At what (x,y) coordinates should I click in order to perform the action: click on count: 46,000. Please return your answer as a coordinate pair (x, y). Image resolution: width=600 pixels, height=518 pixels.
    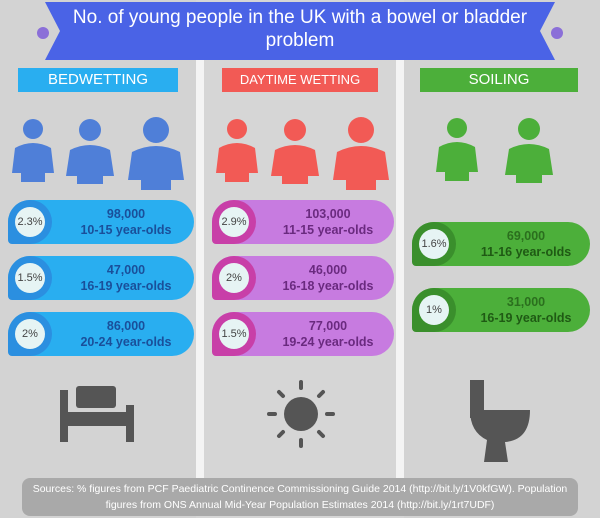
    Looking at the image, I should click on (328, 270).